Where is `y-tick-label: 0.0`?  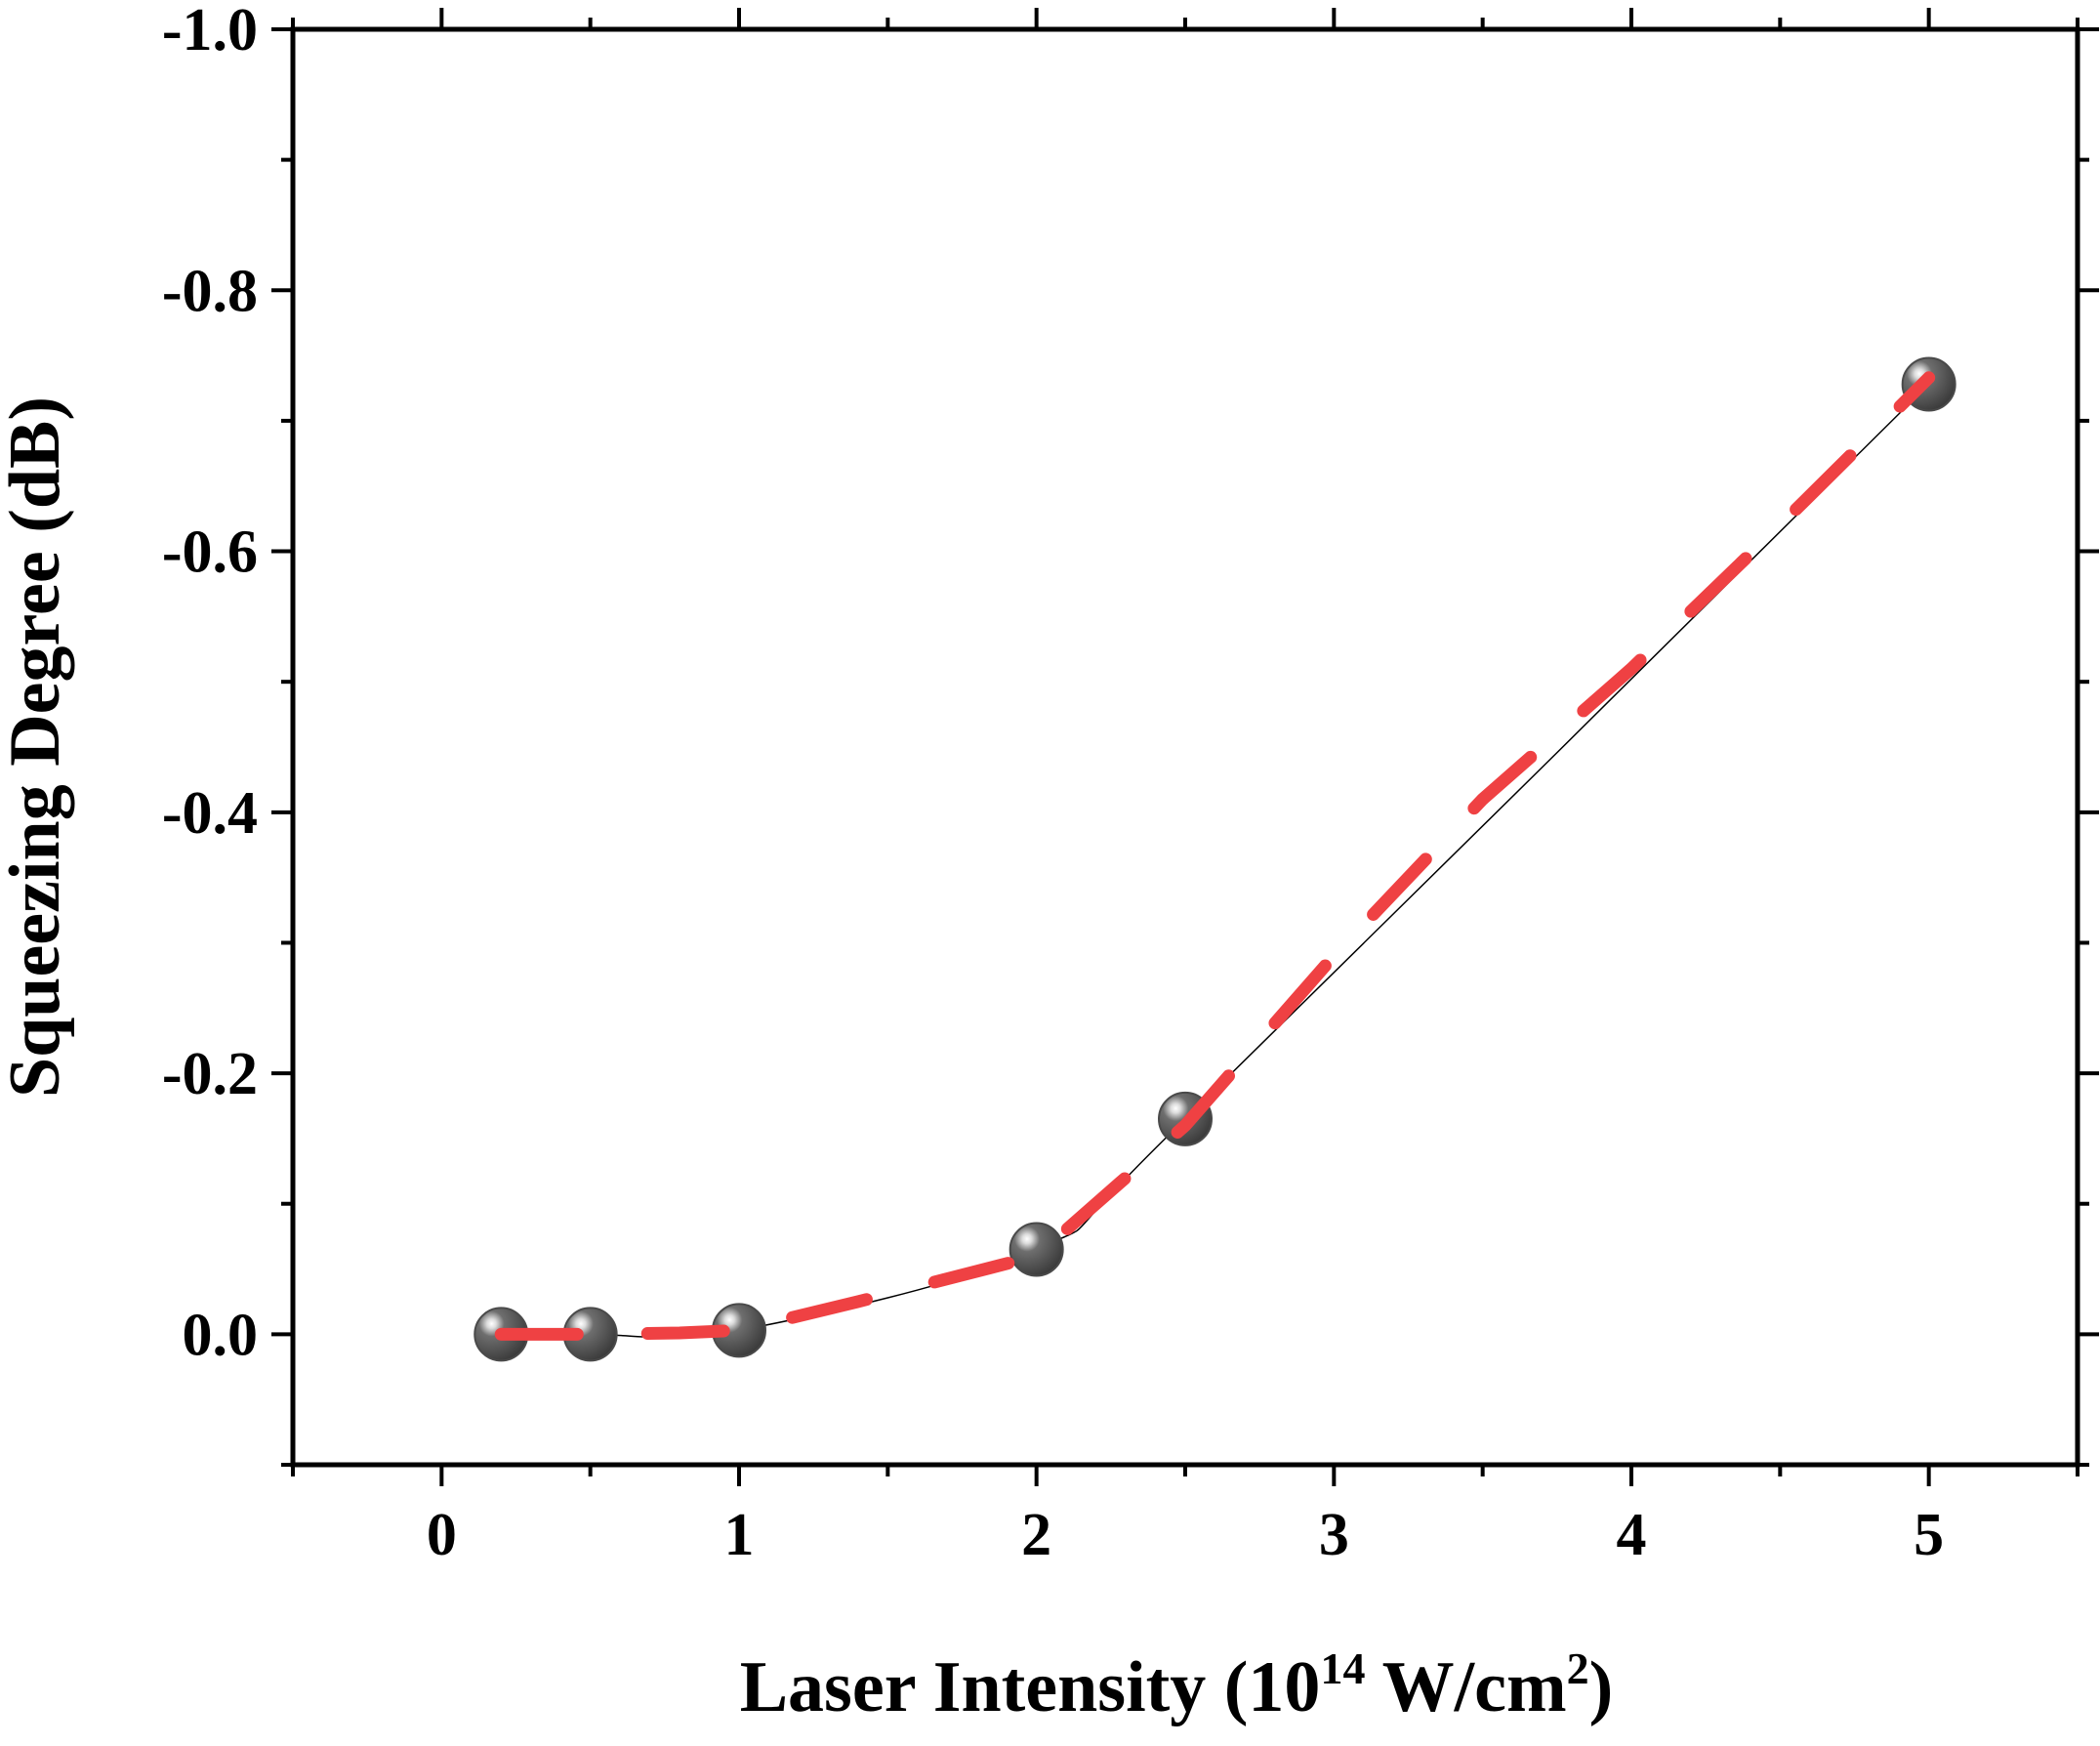
y-tick-label: 0.0 is located at coordinates (221, 1335).